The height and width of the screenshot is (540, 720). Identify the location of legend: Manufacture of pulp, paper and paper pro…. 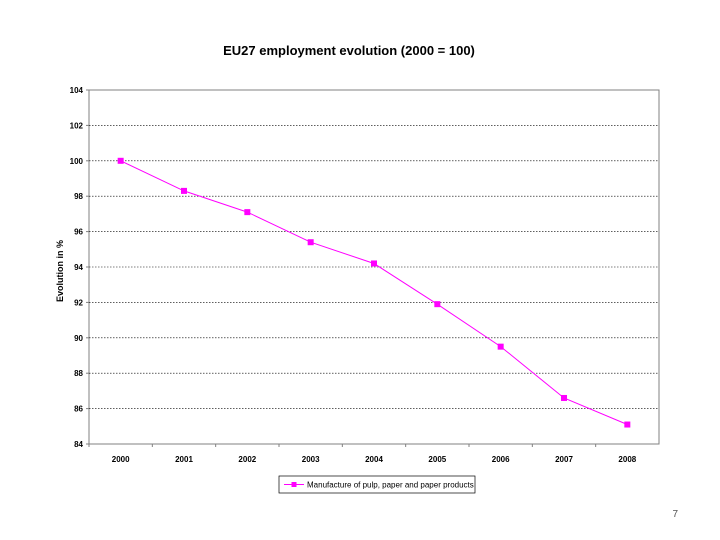
(377, 484).